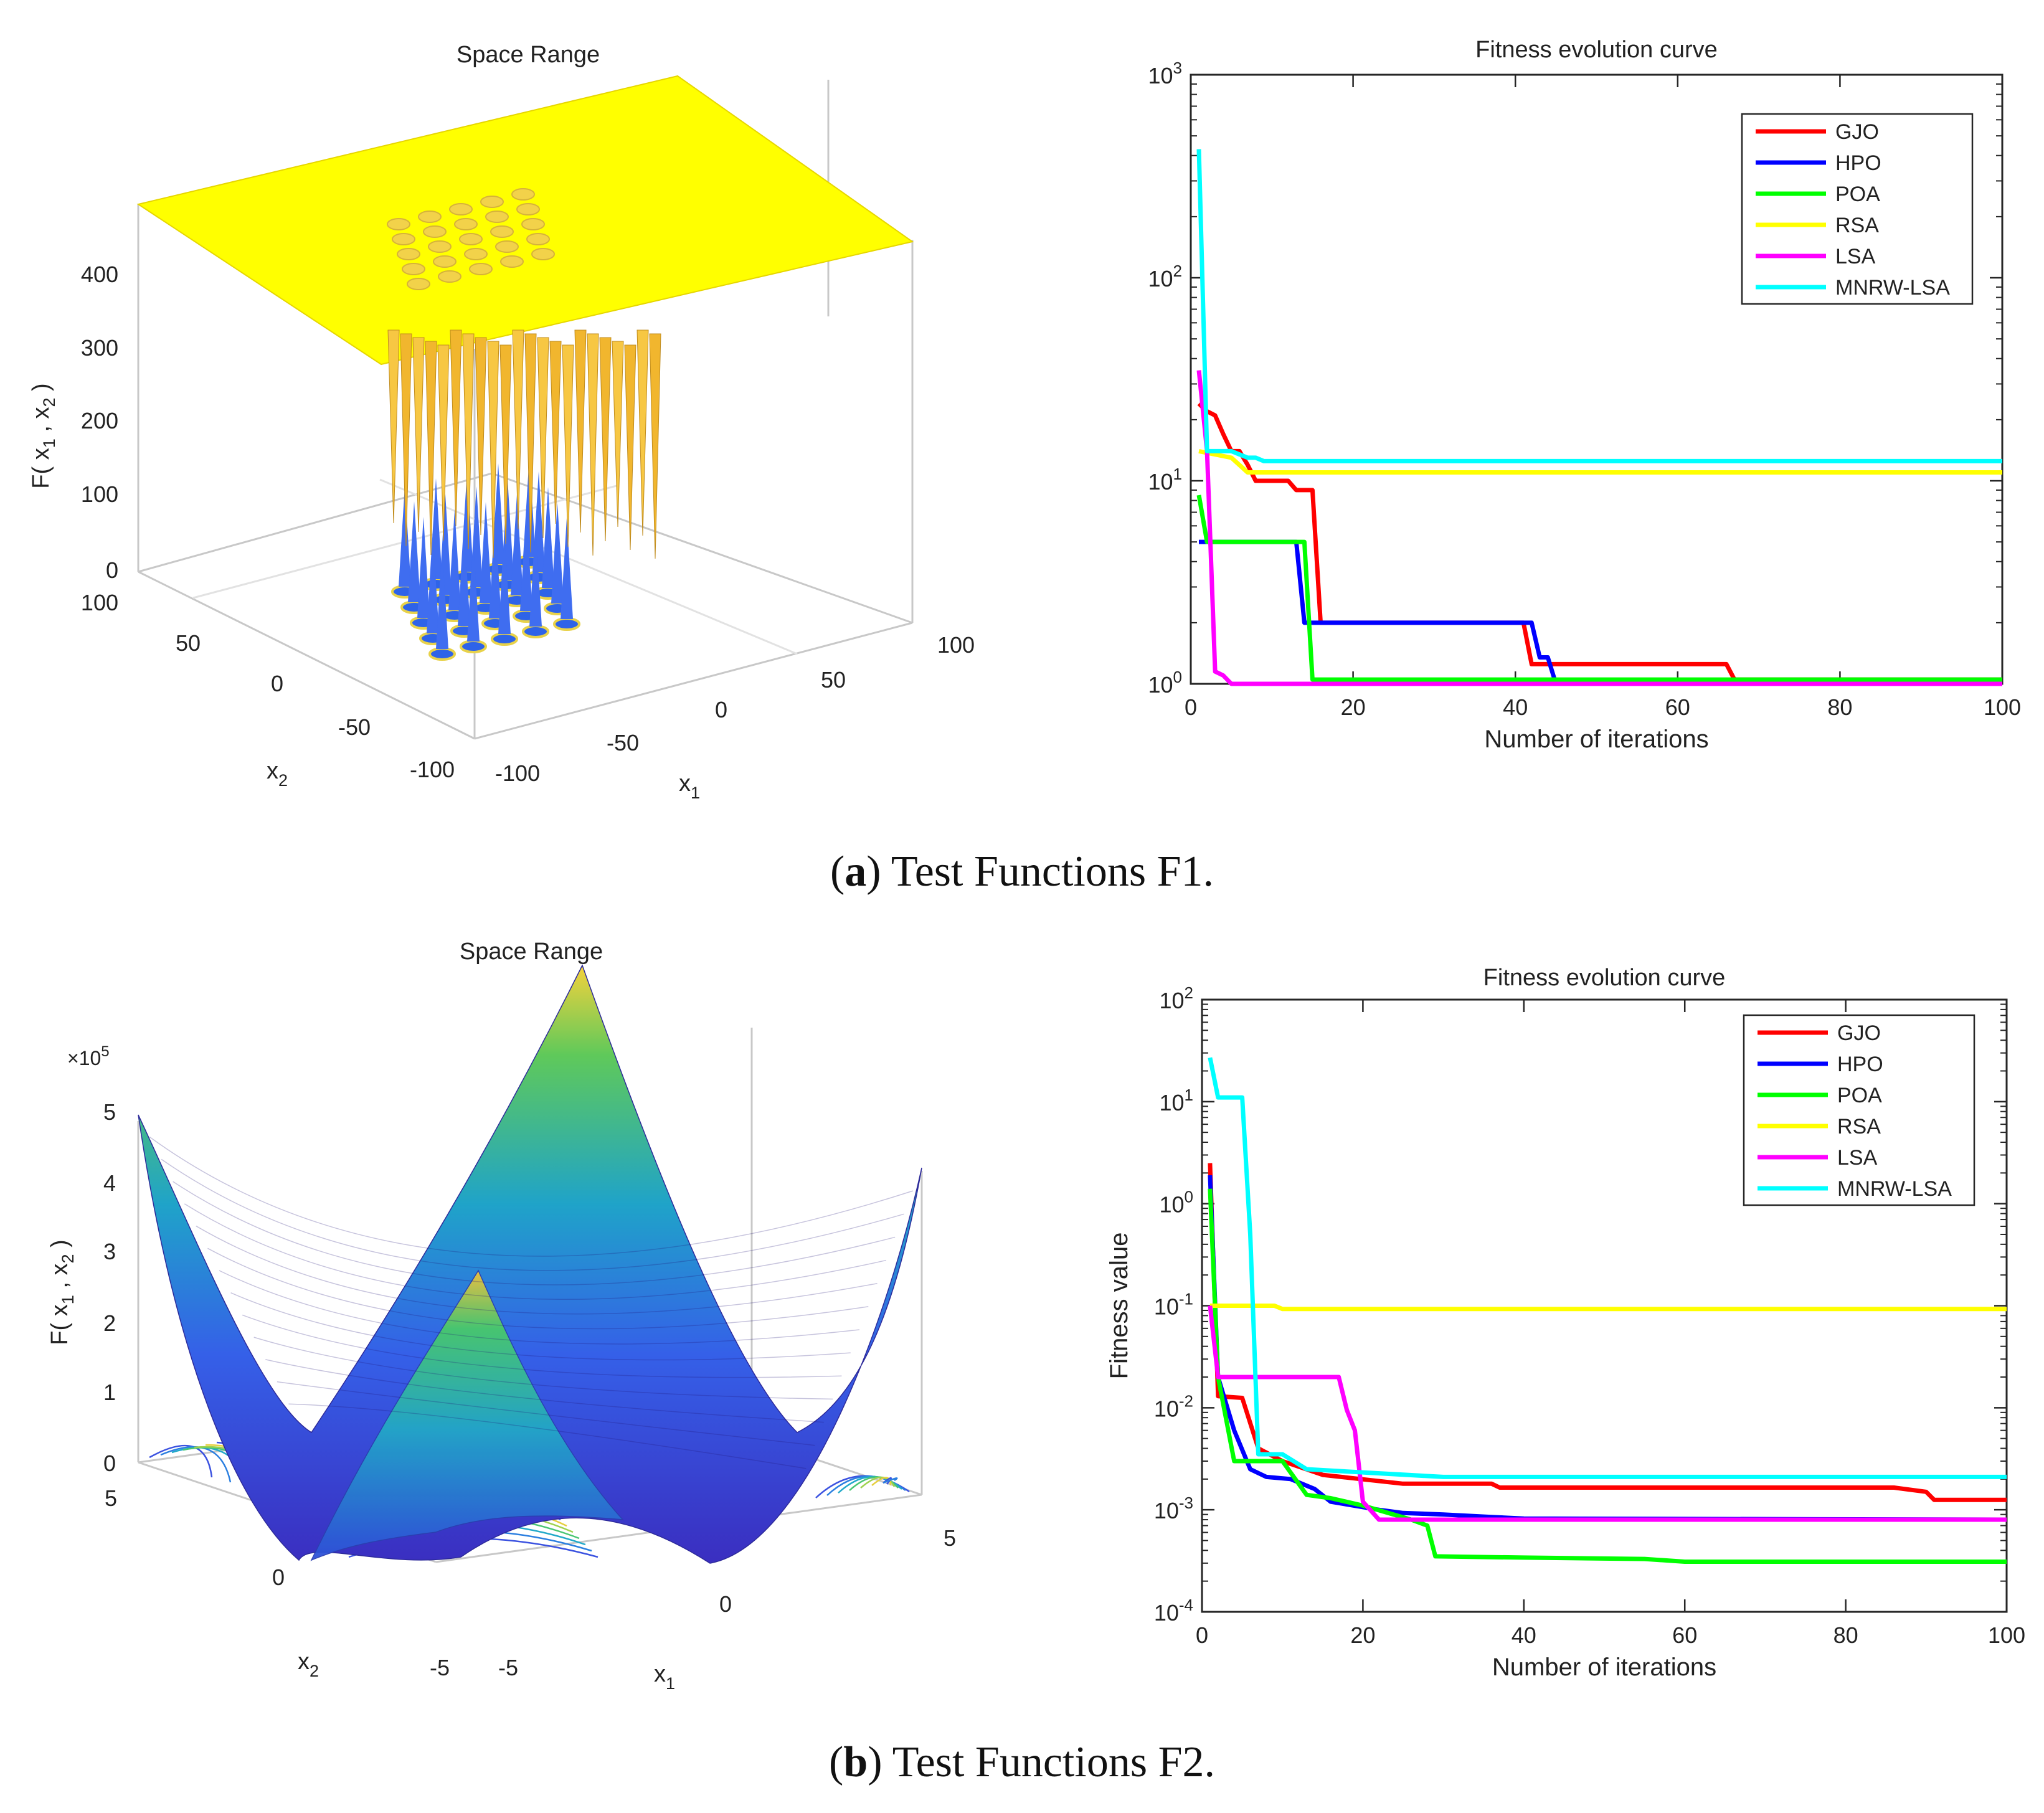 This screenshot has height=1813, width=2044. Describe the element at coordinates (1604, 978) in the screenshot. I see `chart-title: Fitness evolution curve` at that location.